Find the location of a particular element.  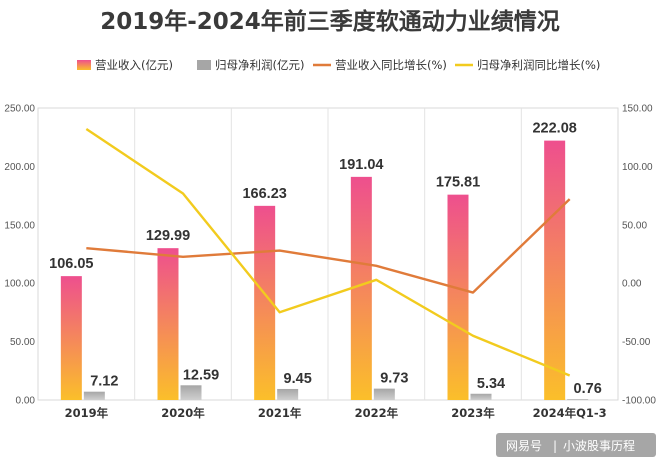

data-label-net-profit: 7.12 is located at coordinates (104, 382).